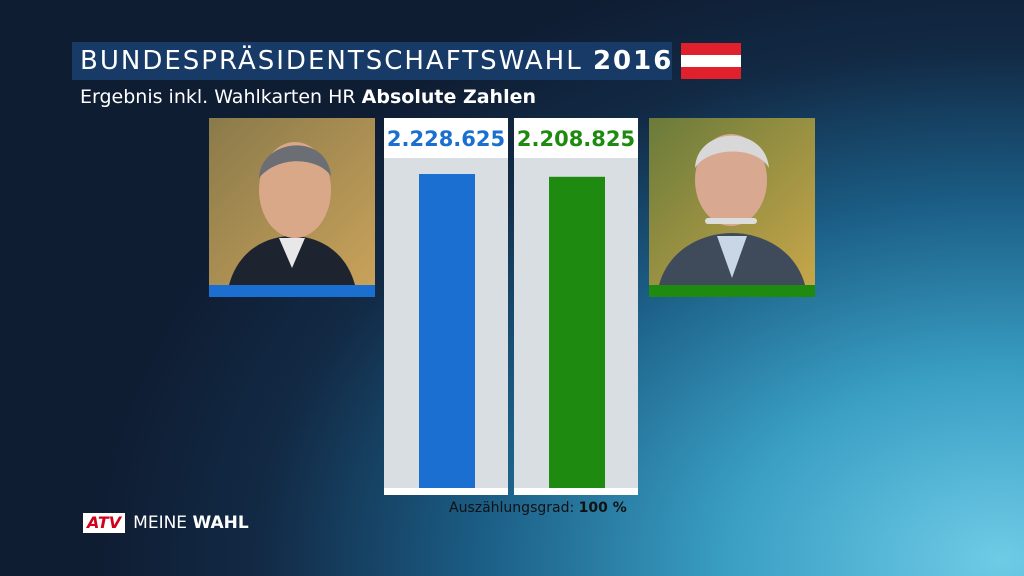 The image size is (1024, 576). Describe the element at coordinates (602, 508) in the screenshot. I see `counting-value: 100 %` at that location.